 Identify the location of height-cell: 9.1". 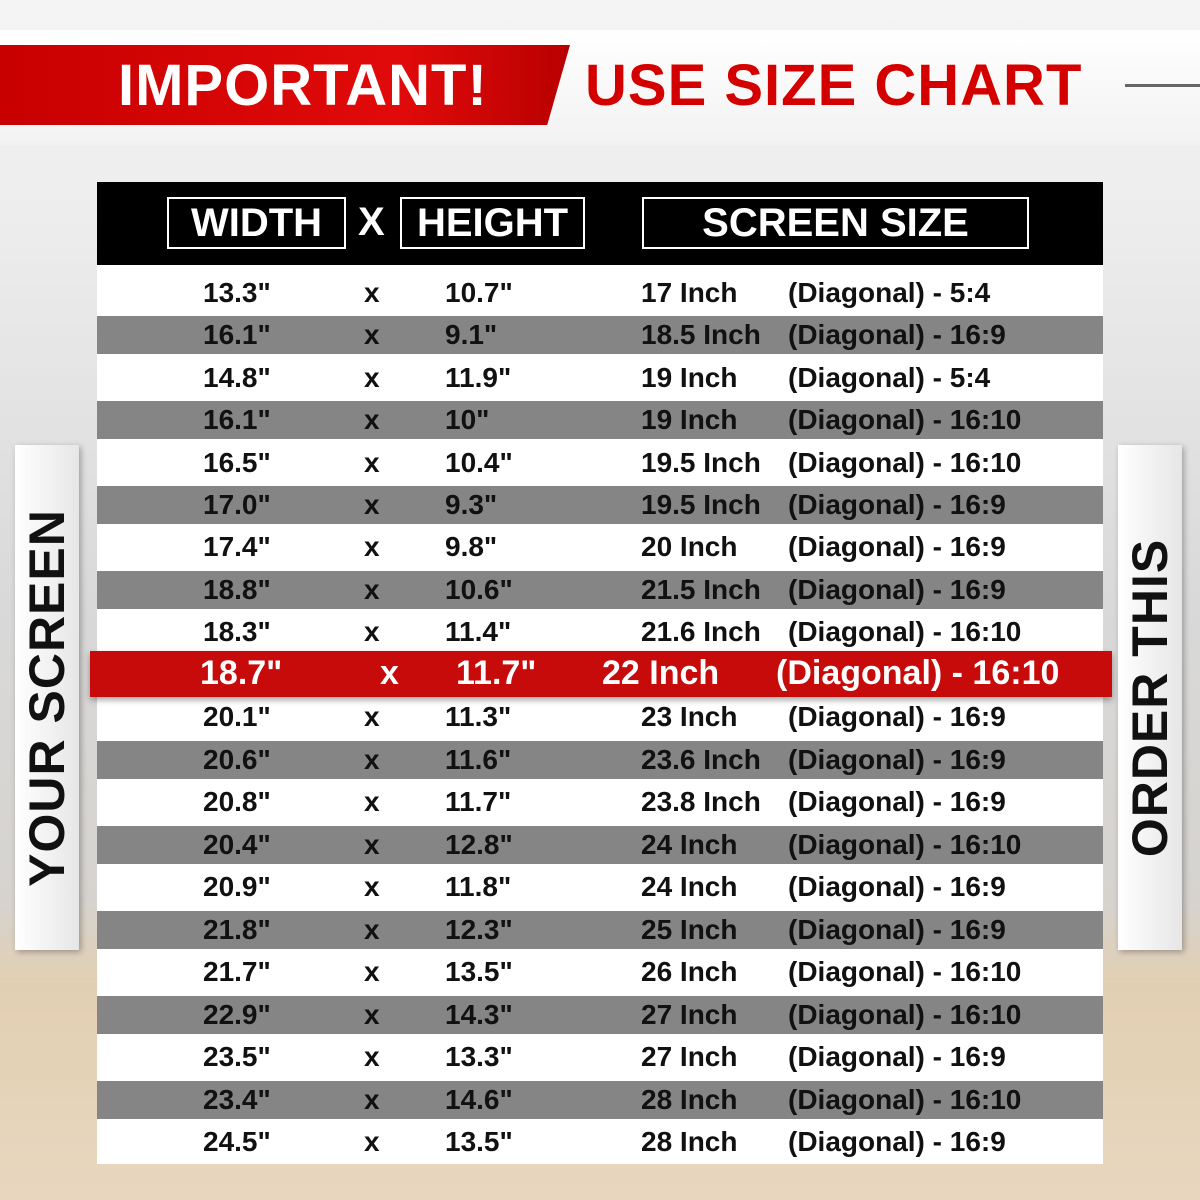
(471, 335).